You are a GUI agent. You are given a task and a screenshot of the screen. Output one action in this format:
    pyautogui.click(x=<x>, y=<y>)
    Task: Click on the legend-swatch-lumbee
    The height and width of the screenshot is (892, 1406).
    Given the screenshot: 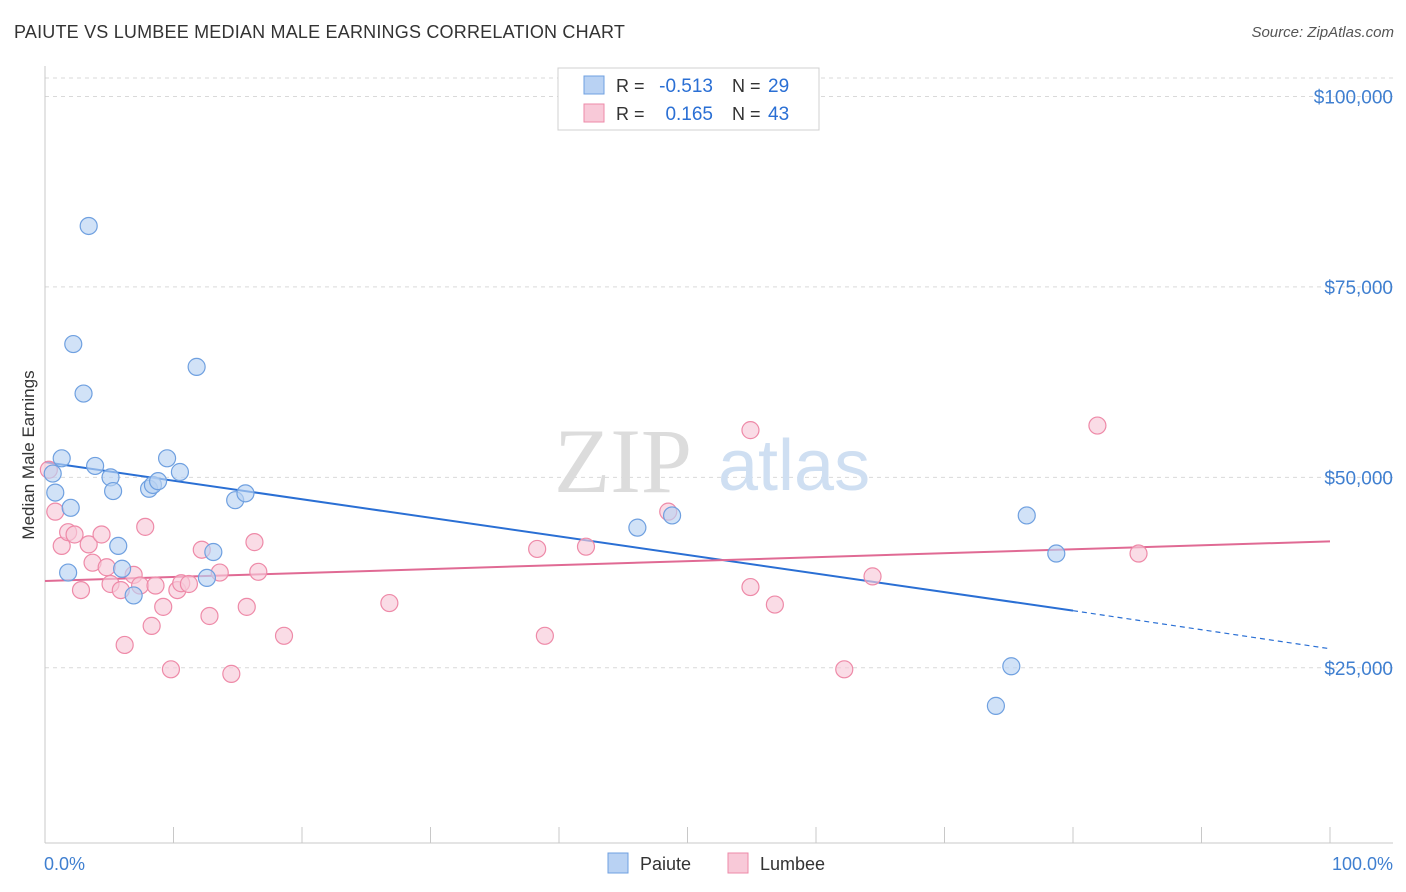 What is the action you would take?
    pyautogui.click(x=594, y=113)
    